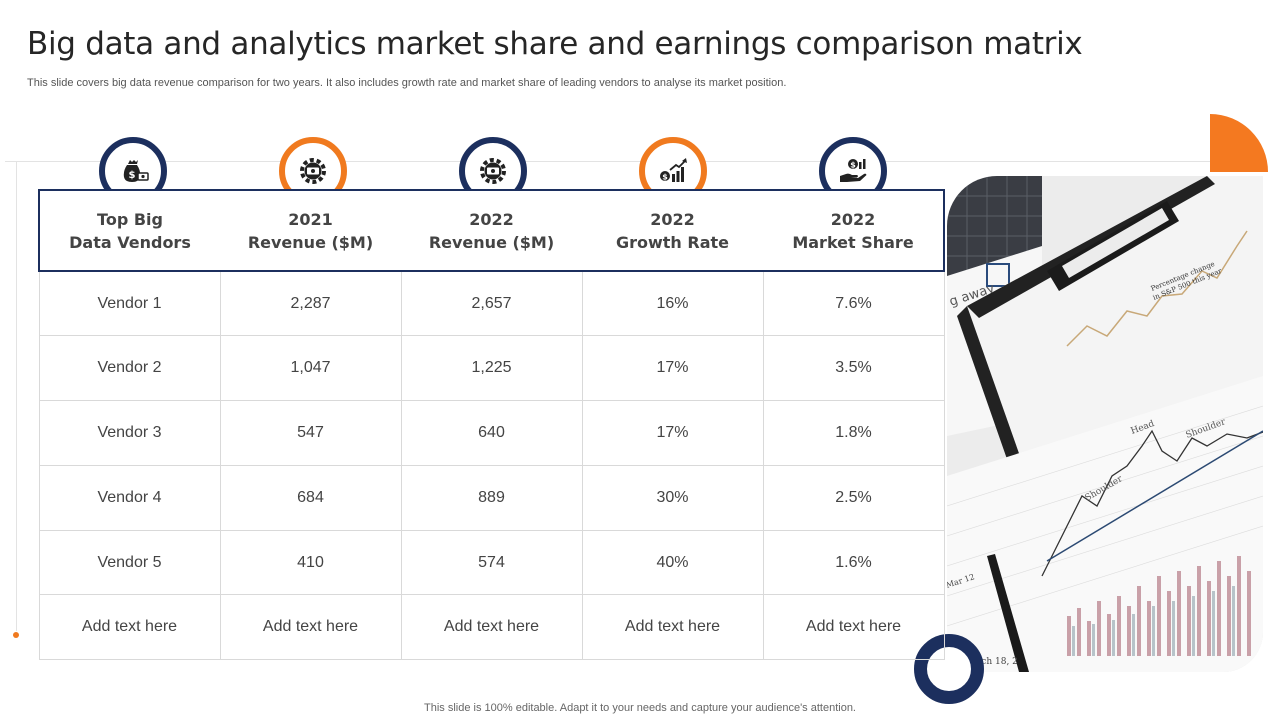  Describe the element at coordinates (854, 230) in the screenshot. I see `column-header-market-share: 2022 Market Share` at that location.